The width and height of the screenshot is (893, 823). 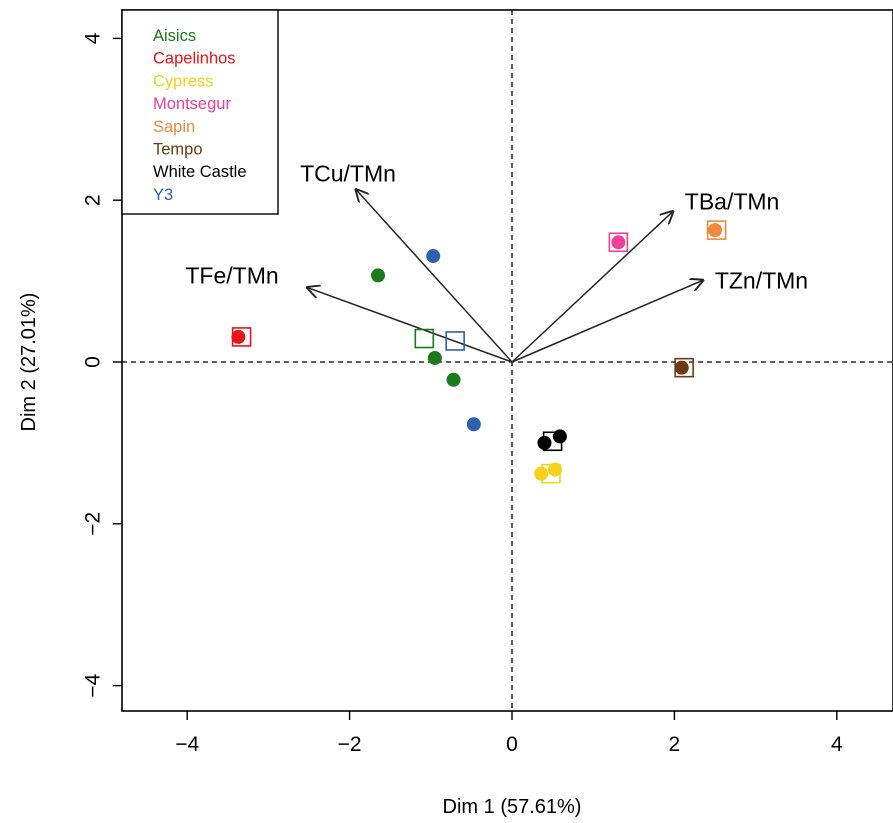 I want to click on x-axis-label: Dim 1 (57.61%), so click(x=512, y=807).